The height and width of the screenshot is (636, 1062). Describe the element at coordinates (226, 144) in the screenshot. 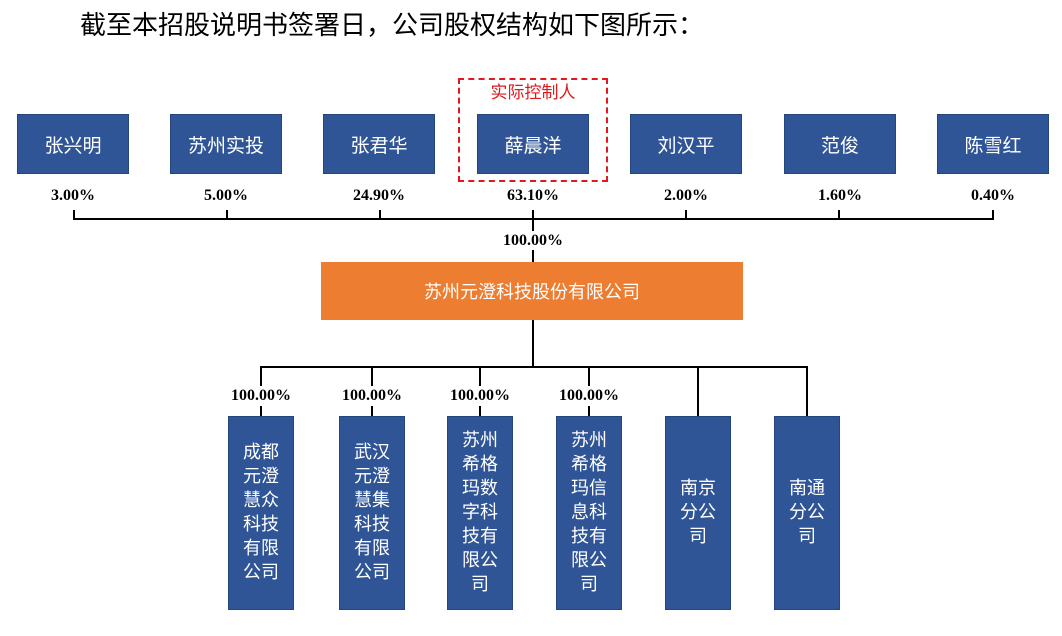

I see `shareholder-box: 苏州实投` at that location.